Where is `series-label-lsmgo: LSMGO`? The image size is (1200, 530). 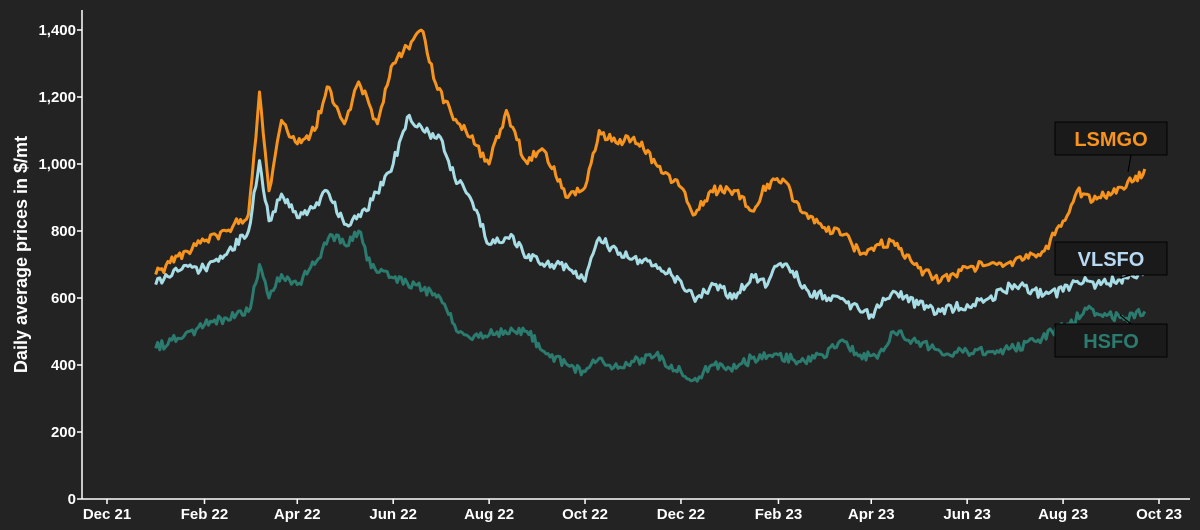 series-label-lsmgo: LSMGO is located at coordinates (1111, 147).